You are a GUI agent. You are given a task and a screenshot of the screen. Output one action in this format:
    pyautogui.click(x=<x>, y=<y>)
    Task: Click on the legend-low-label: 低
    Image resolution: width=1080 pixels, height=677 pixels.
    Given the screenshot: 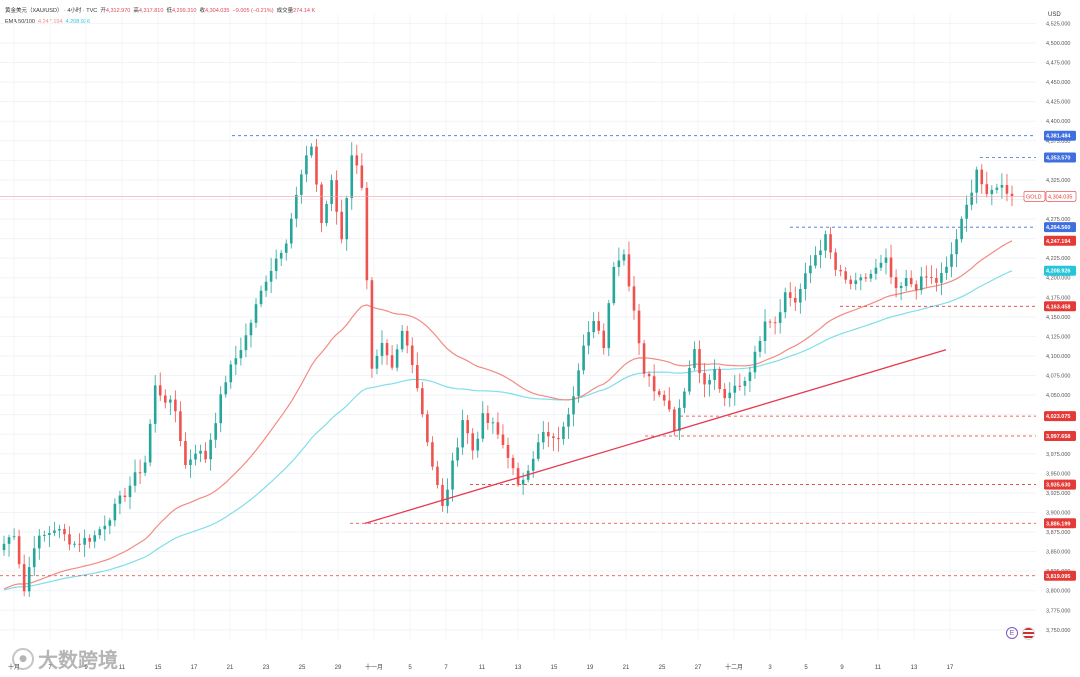 What is the action you would take?
    pyautogui.click(x=169, y=11)
    